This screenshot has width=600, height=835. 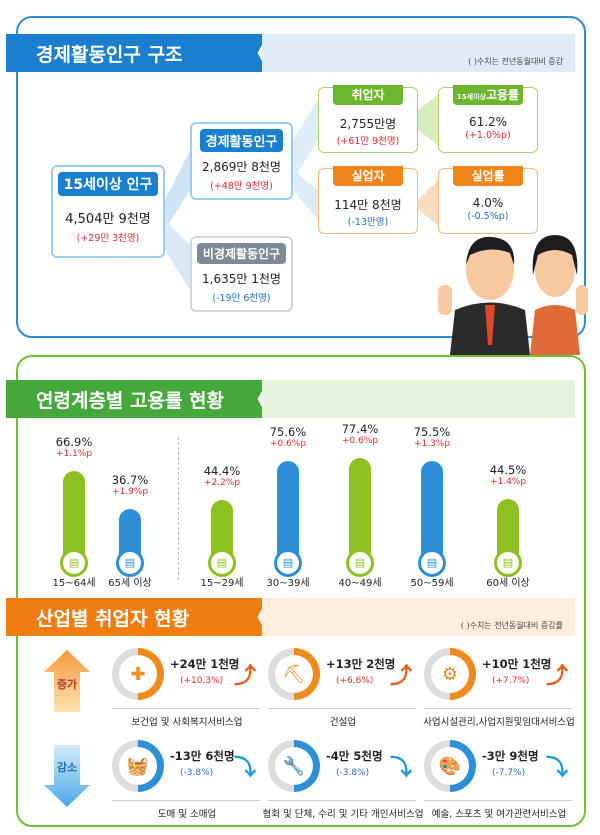 I want to click on emp-rate-box: 15세이상고용률 61.2% (+1.0%p), so click(x=488, y=119).